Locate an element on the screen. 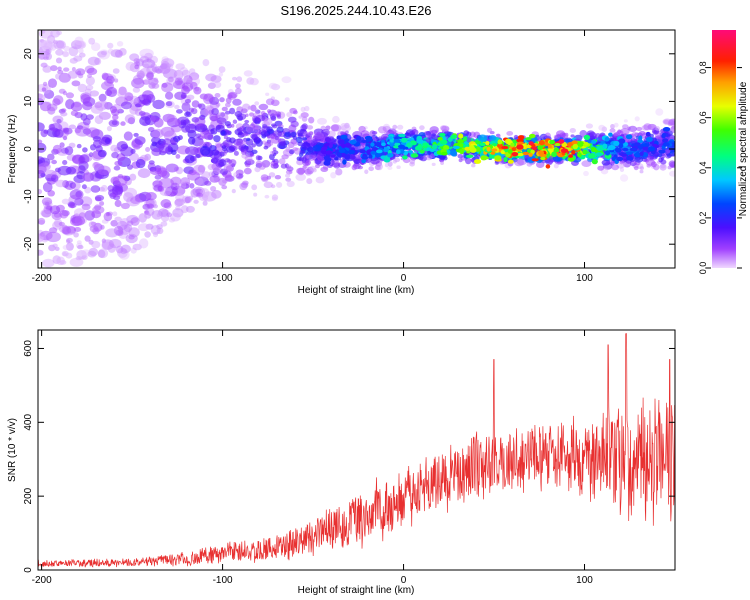 The width and height of the screenshot is (750, 600). x-tick-label: -100 is located at coordinates (223, 580).